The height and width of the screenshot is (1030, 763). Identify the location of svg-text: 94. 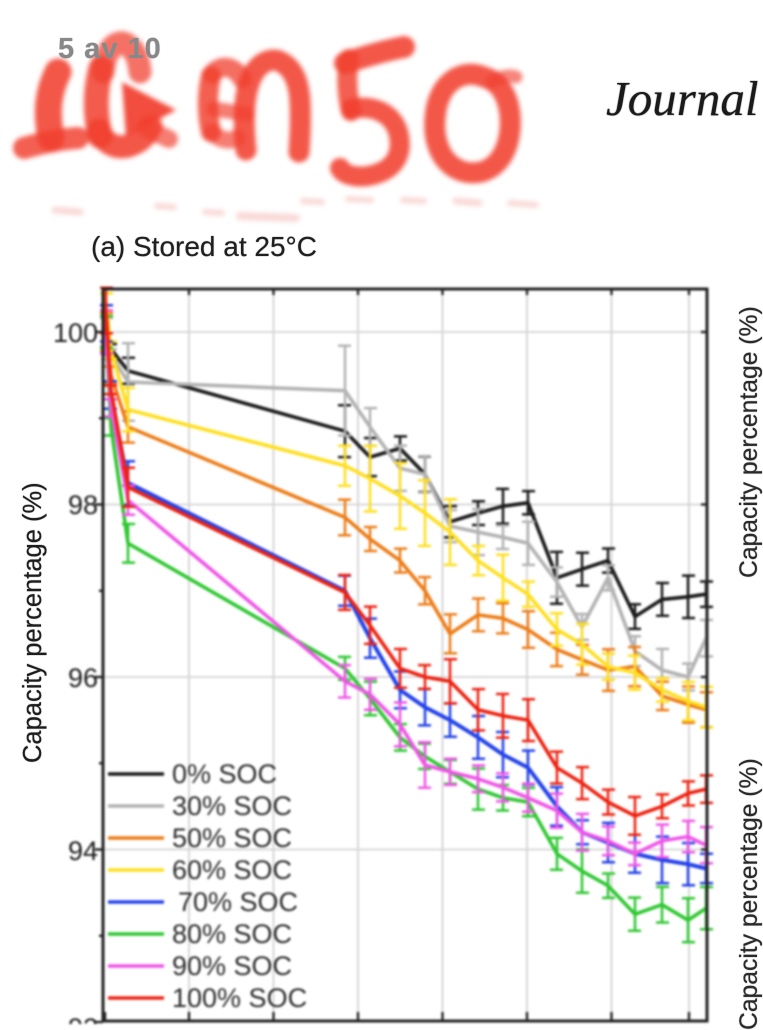
(83, 851).